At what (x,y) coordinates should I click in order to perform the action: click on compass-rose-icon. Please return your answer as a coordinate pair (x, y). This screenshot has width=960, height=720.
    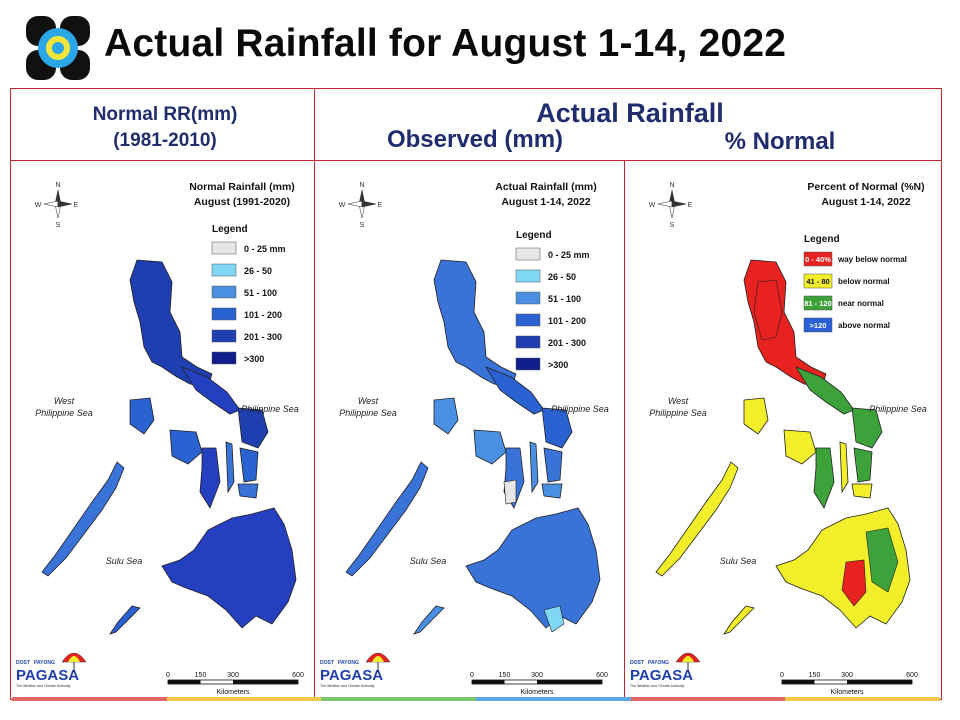
    Looking at the image, I should click on (58, 204).